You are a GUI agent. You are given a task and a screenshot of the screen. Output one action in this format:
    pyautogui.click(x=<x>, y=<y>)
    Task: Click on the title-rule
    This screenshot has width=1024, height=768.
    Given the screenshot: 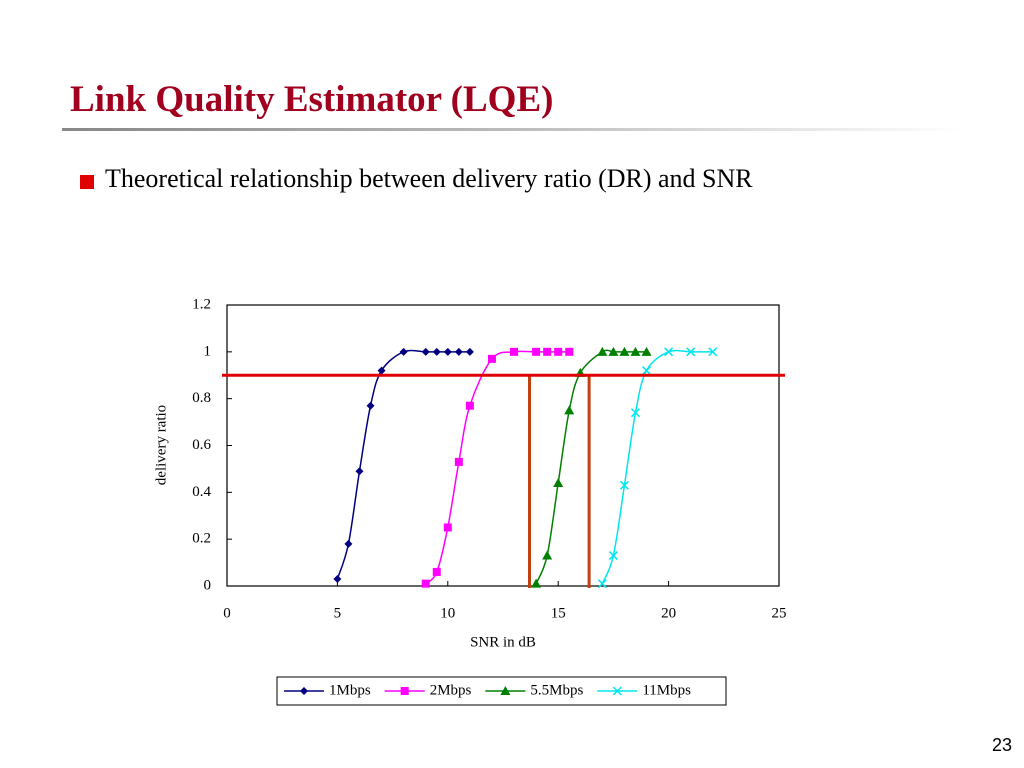 What is the action you would take?
    pyautogui.click(x=512, y=129)
    